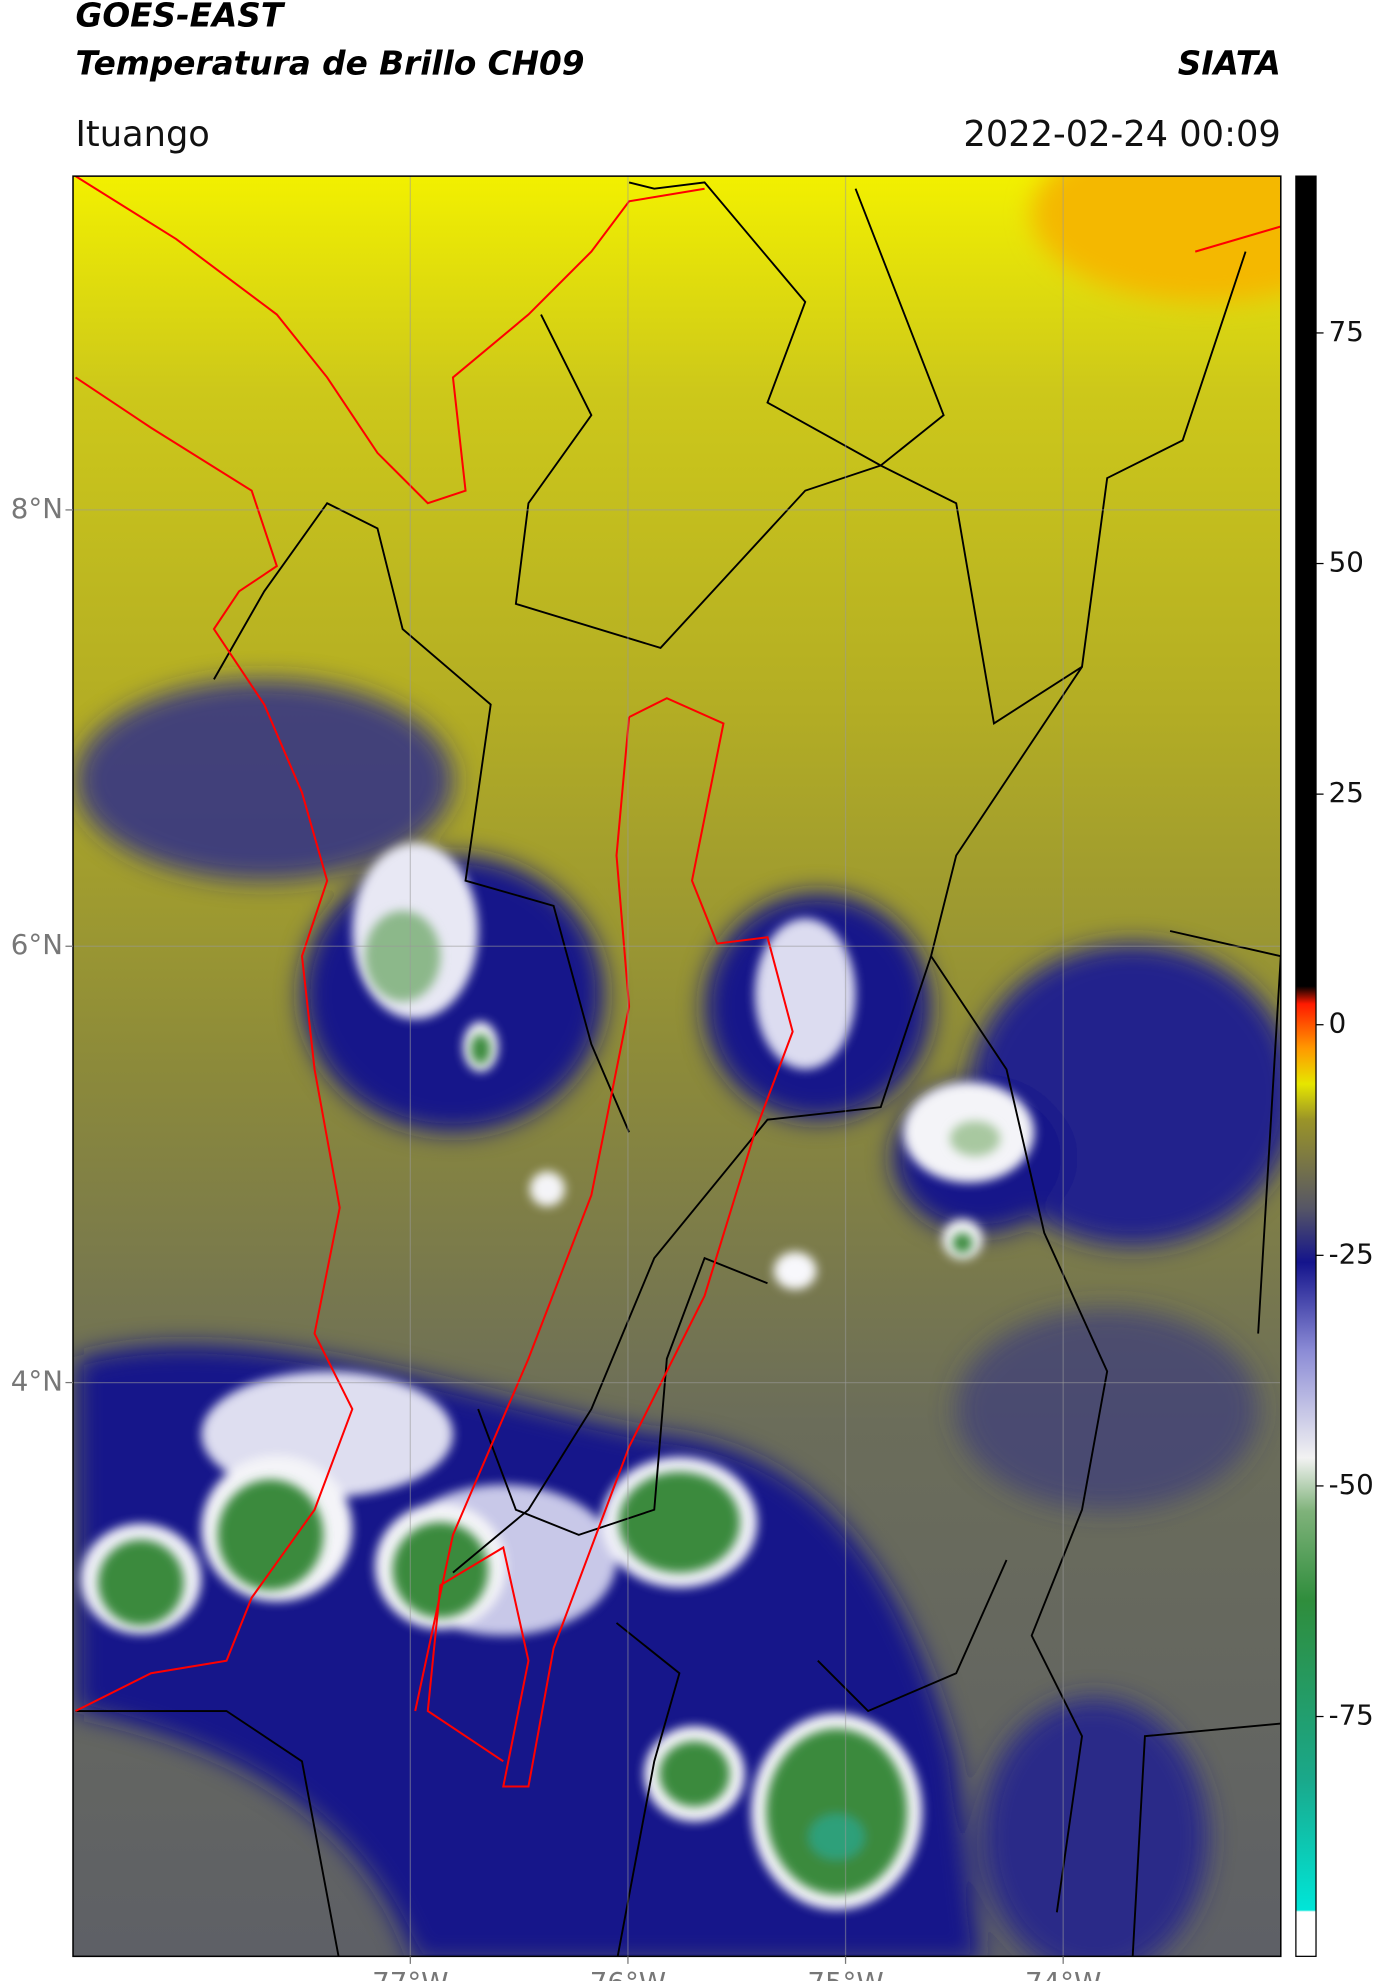 This screenshot has width=1384, height=1981. I want to click on lat-tick-label: 4°N, so click(37, 1381).